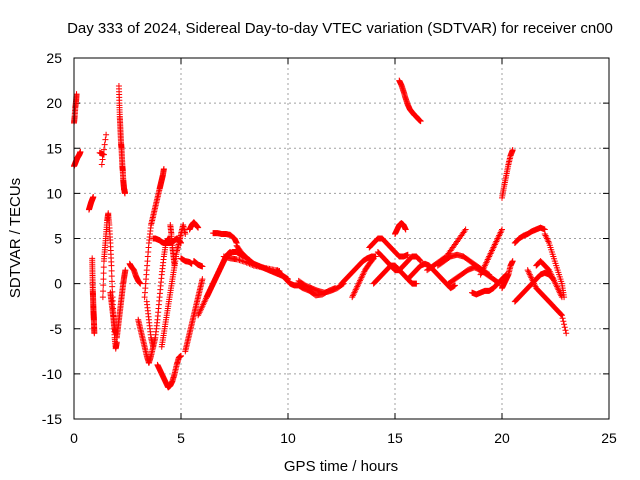  Describe the element at coordinates (507, 275) in the screenshot. I see `series-s44` at that location.